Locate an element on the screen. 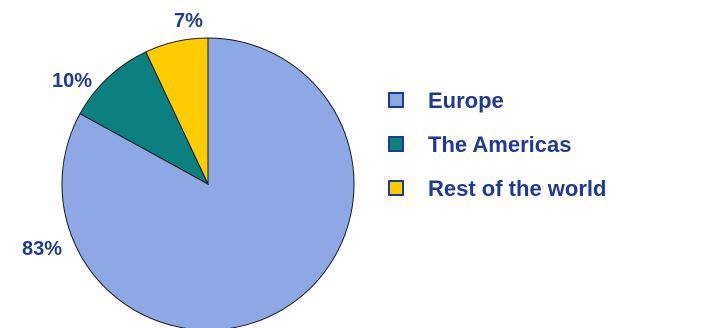 This screenshot has height=328, width=702. legend-swatch-americas is located at coordinates (396, 144).